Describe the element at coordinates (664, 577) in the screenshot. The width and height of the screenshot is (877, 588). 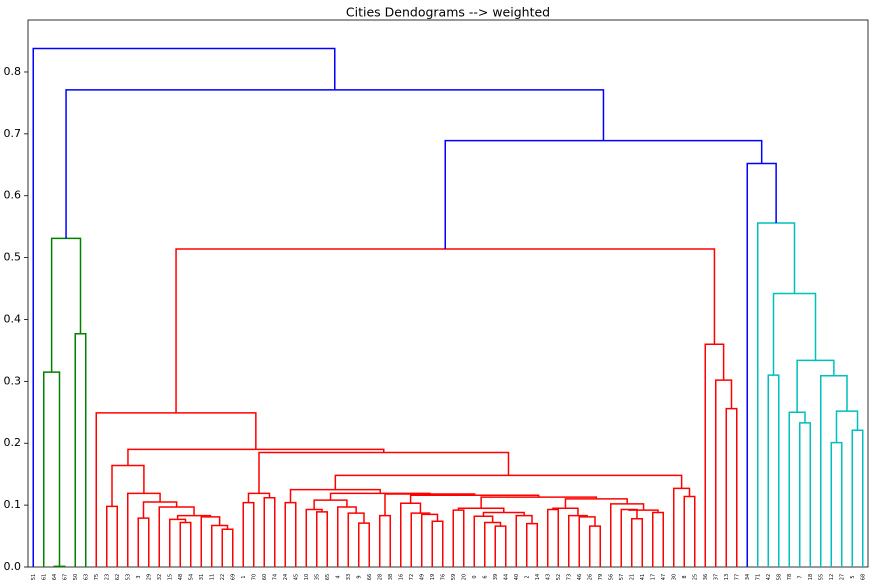
I see `leaf-label: 47` at that location.